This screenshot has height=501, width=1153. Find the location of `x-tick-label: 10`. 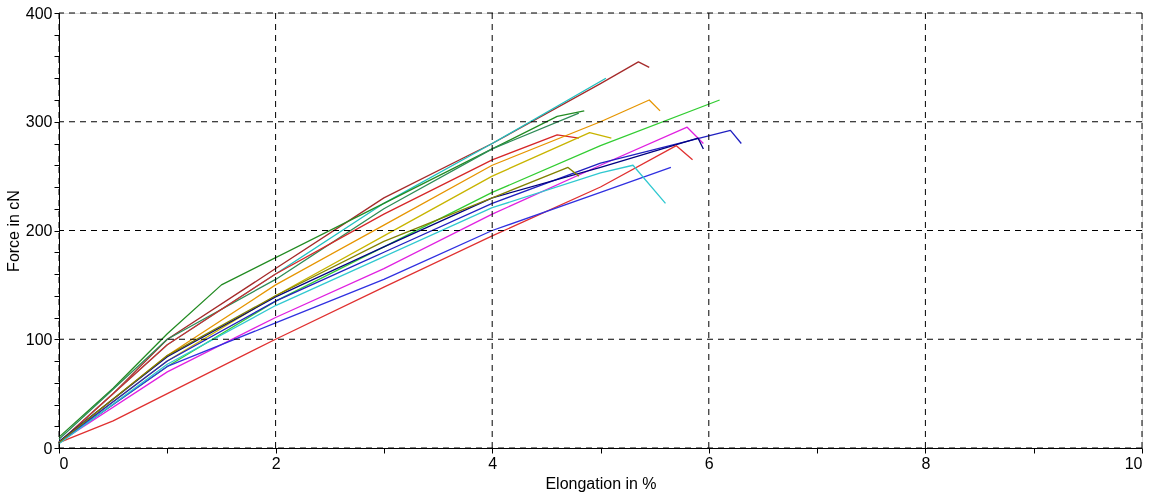

x-tick-label: 10 is located at coordinates (1133, 463).